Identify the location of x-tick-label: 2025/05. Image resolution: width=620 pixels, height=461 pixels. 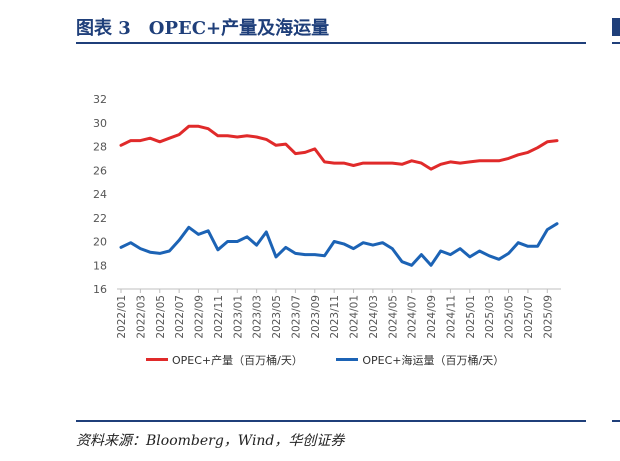
(510, 317).